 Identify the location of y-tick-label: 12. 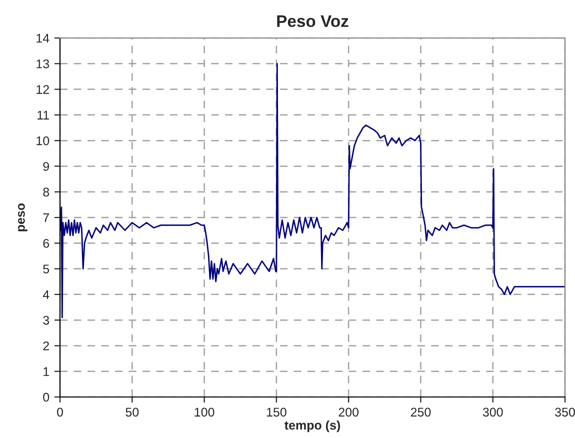
(42, 89).